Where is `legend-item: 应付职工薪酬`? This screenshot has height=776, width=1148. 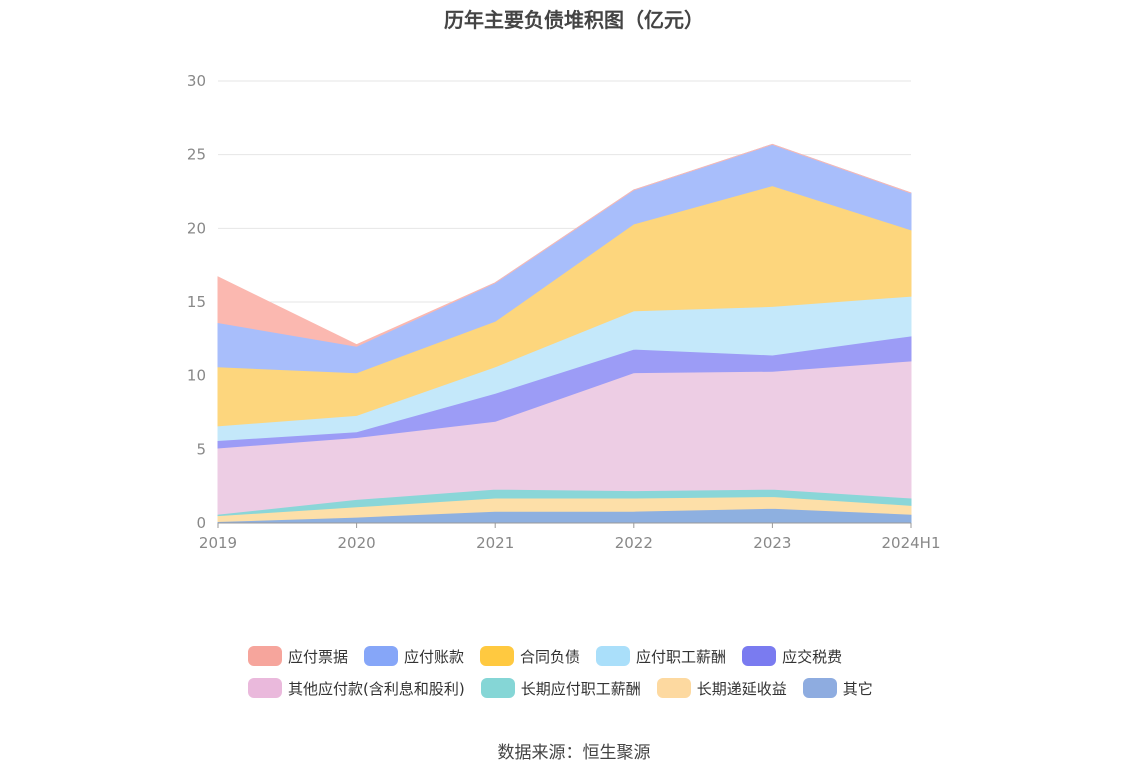 legend-item: 应付职工薪酬 is located at coordinates (661, 656).